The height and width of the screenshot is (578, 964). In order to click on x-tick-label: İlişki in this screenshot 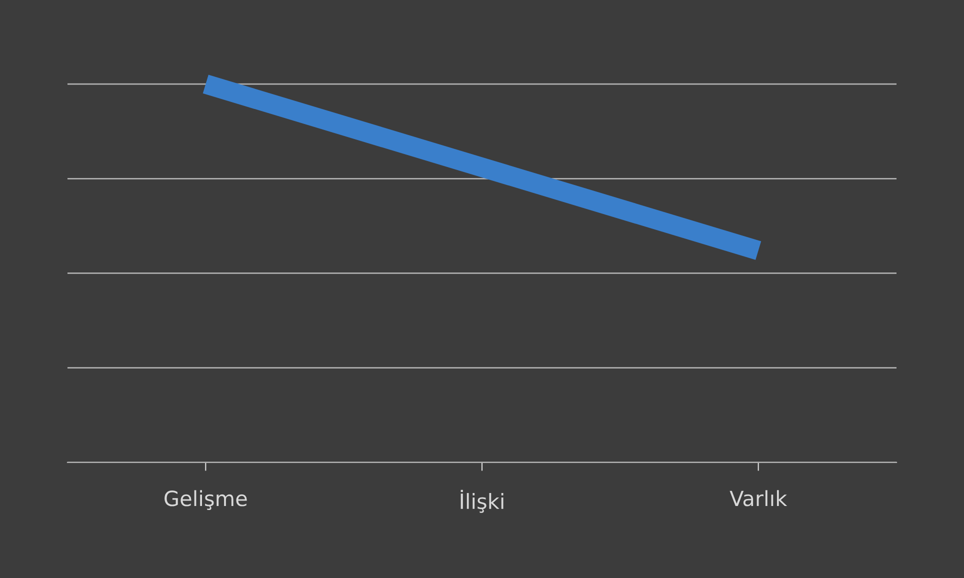, I will do `click(482, 501)`.